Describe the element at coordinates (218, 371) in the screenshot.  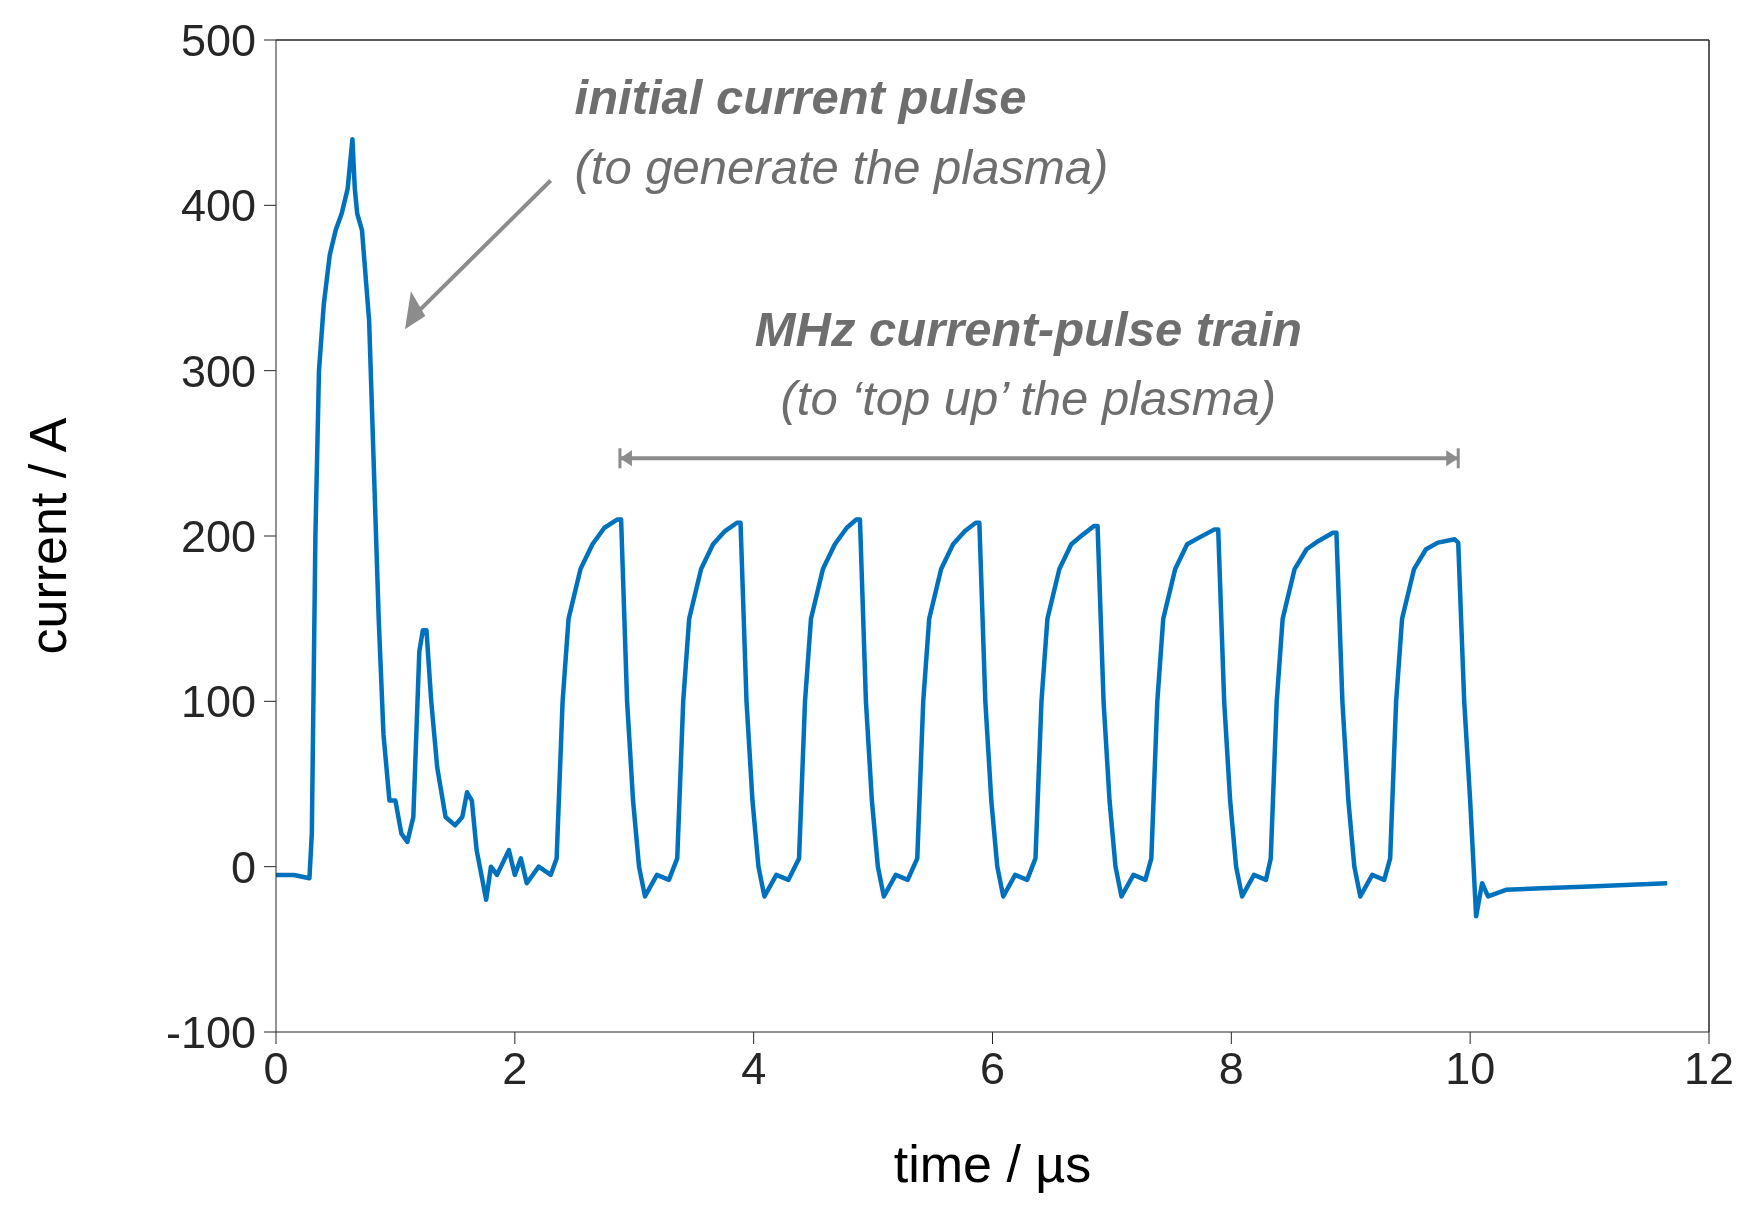
I see `y-tick-label: 300` at that location.